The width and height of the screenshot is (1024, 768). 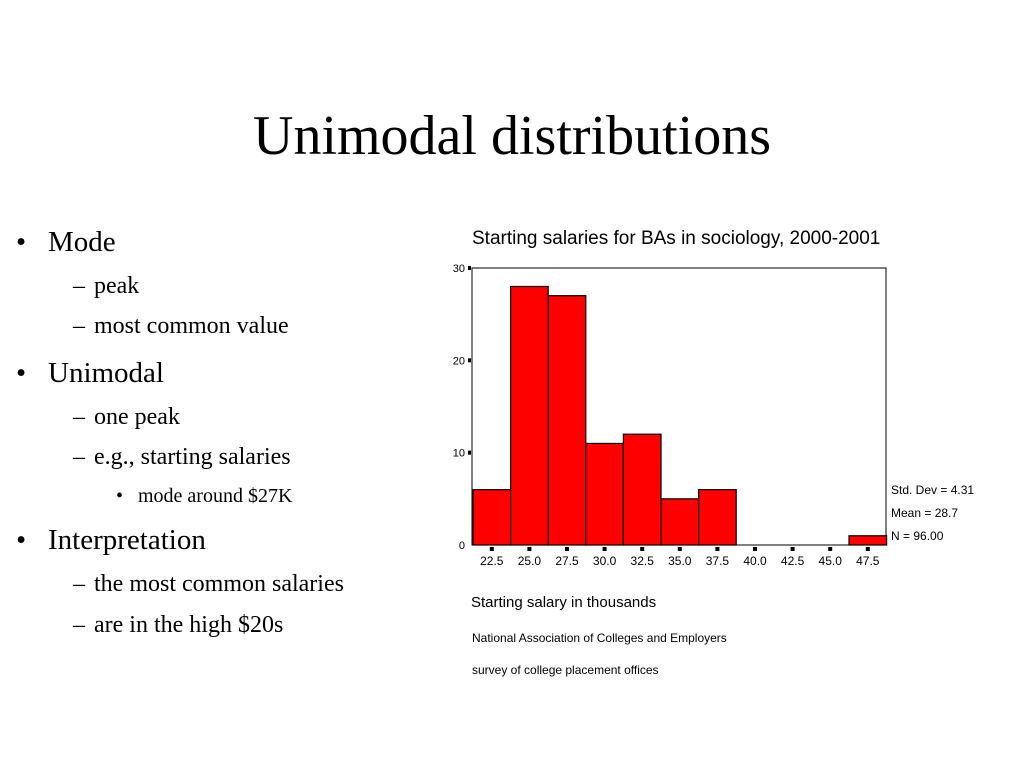 I want to click on x-tick-label: 25.0, so click(x=530, y=561).